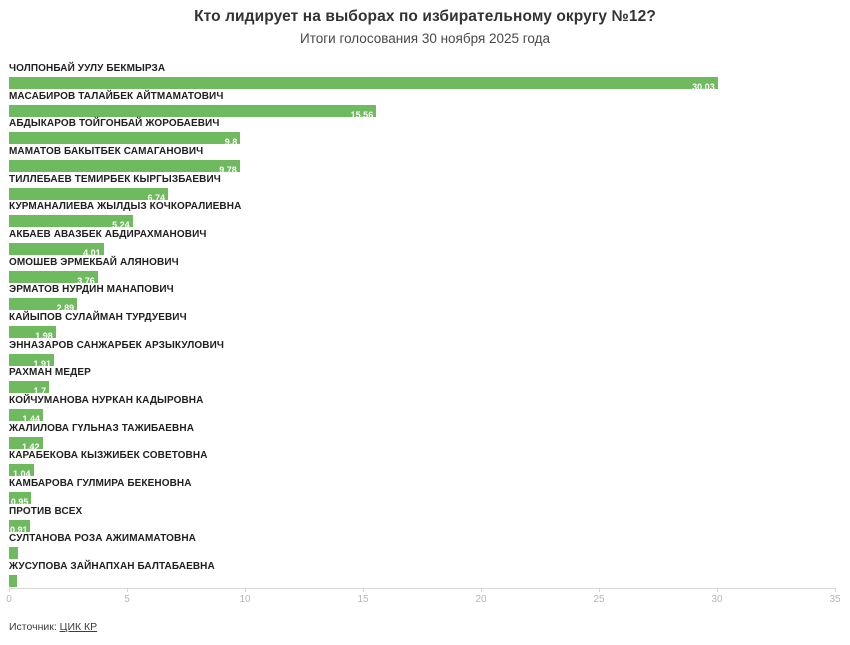  Describe the element at coordinates (87, 68) in the screenshot. I see `candidate-label: ЧОЛПОНБАЙ УУЛУ БЕКМЫРЗА` at that location.